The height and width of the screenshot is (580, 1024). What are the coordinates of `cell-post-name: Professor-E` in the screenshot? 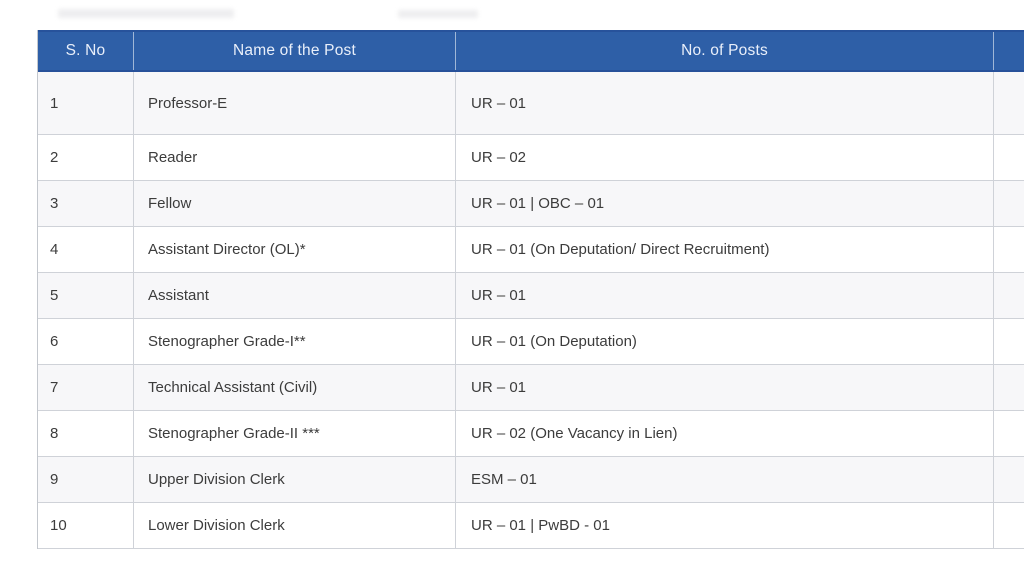 It's located at (295, 103).